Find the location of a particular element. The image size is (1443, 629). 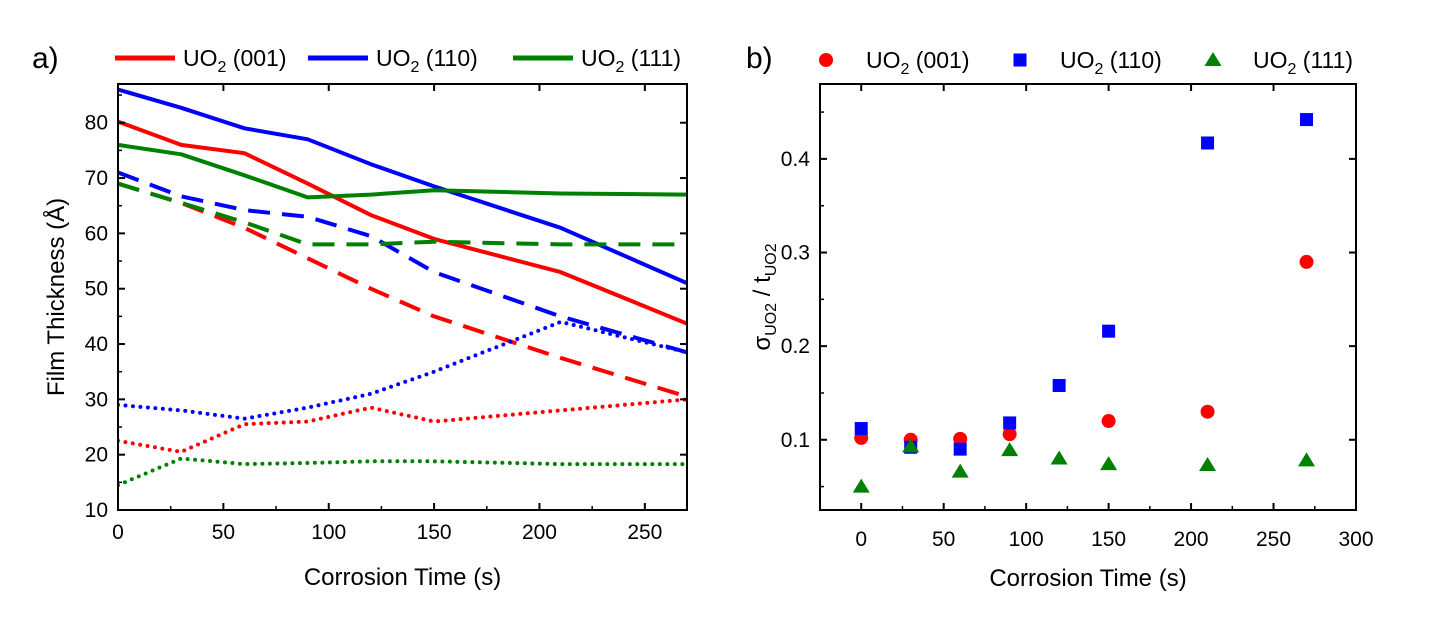

y-tick-label: 20 is located at coordinates (96, 455).